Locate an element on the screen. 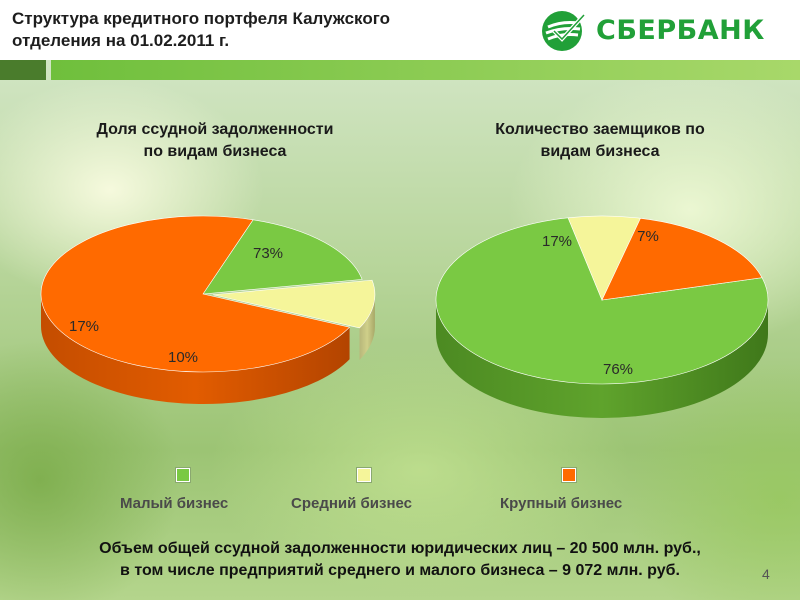 The image size is (800, 600). data-label-large: 17% is located at coordinates (557, 241).